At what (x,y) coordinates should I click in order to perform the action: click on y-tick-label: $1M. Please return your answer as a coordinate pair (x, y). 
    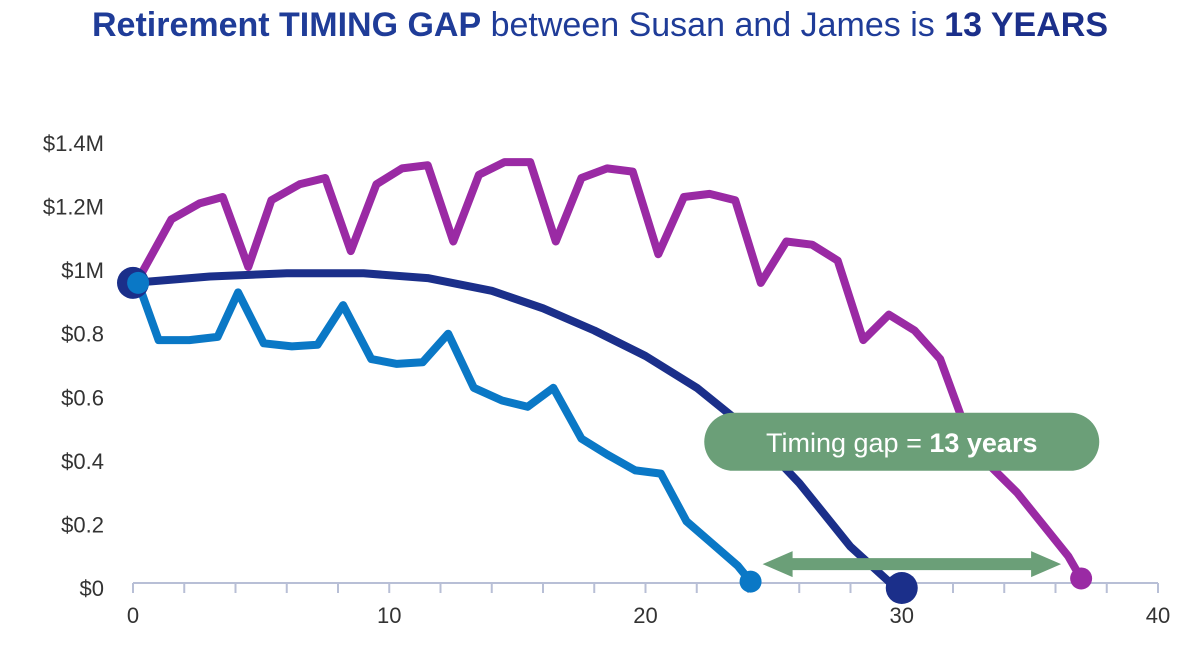
    Looking at the image, I should click on (82, 270).